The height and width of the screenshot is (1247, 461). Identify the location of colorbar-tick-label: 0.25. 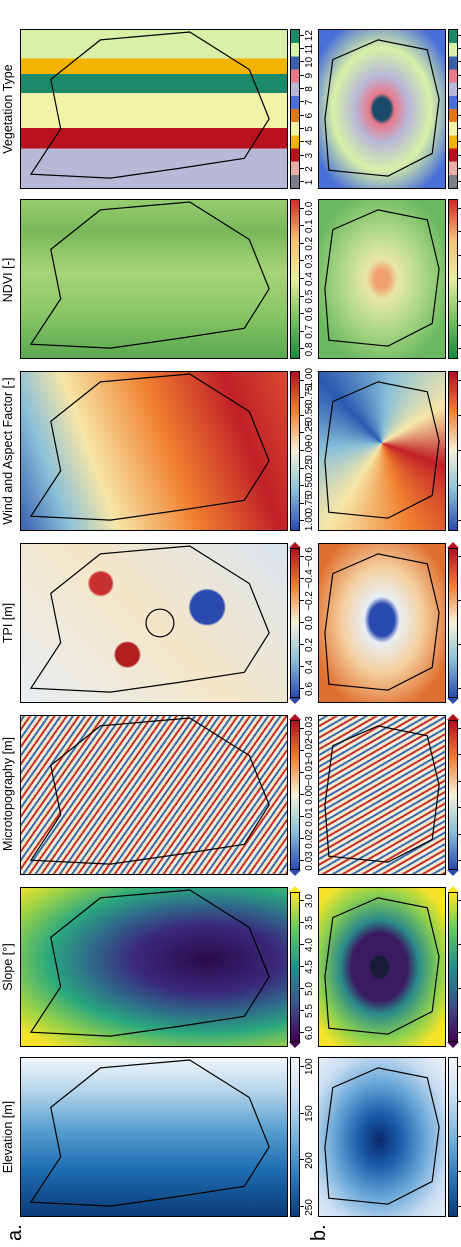
(309, 468).